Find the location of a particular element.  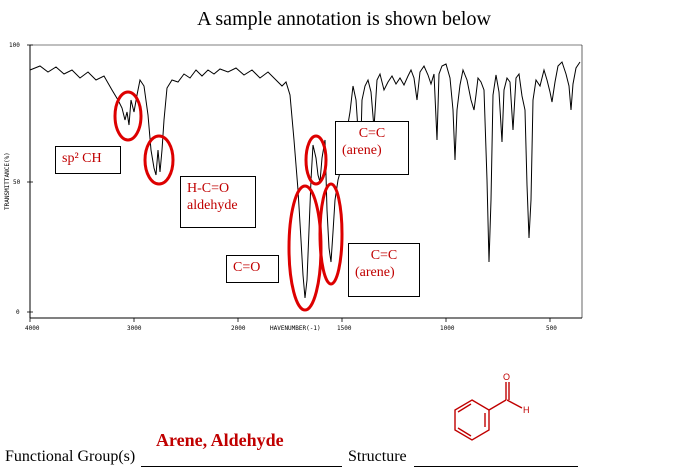

annotation-aldehyde: H-C=O aldehyde is located at coordinates (218, 202).